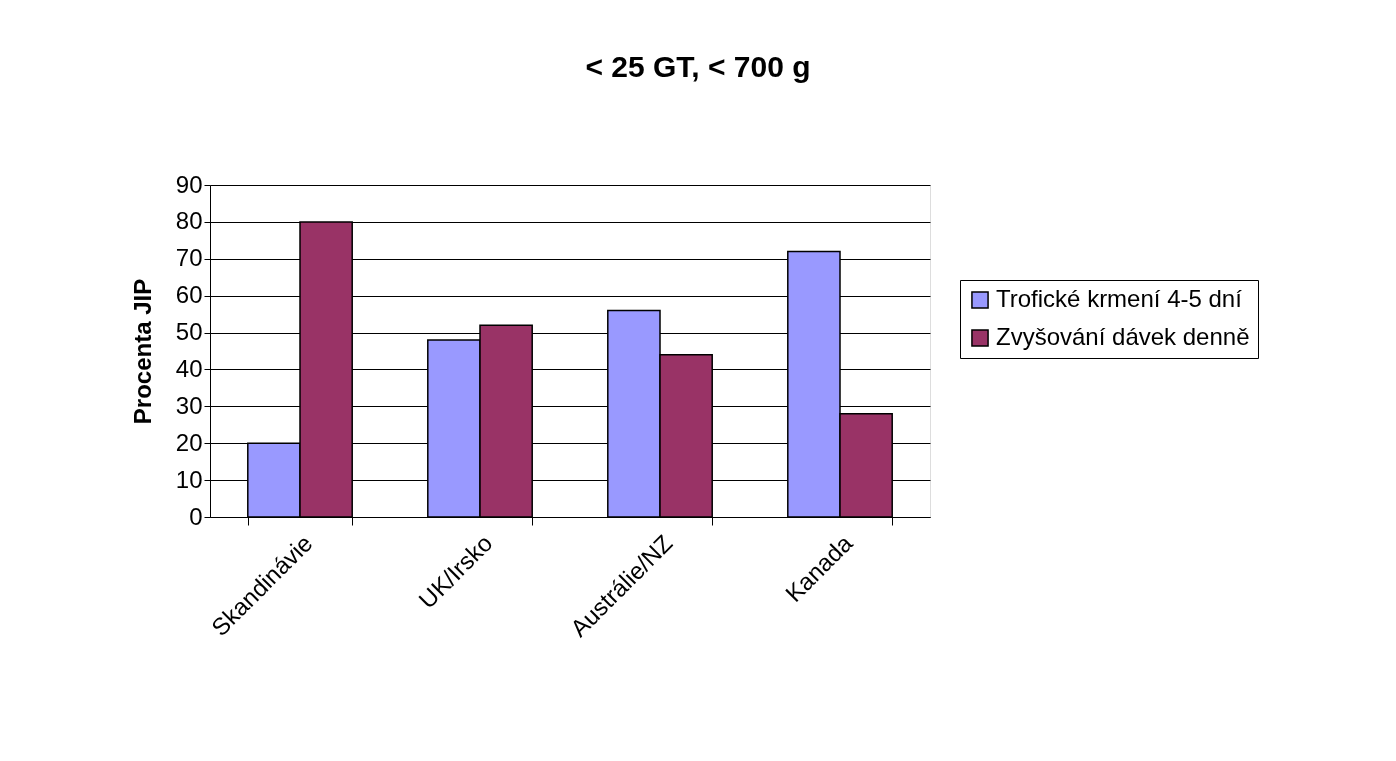 The image size is (1396, 761). What do you see at coordinates (189, 332) in the screenshot?
I see `y-tick-label: 50` at bounding box center [189, 332].